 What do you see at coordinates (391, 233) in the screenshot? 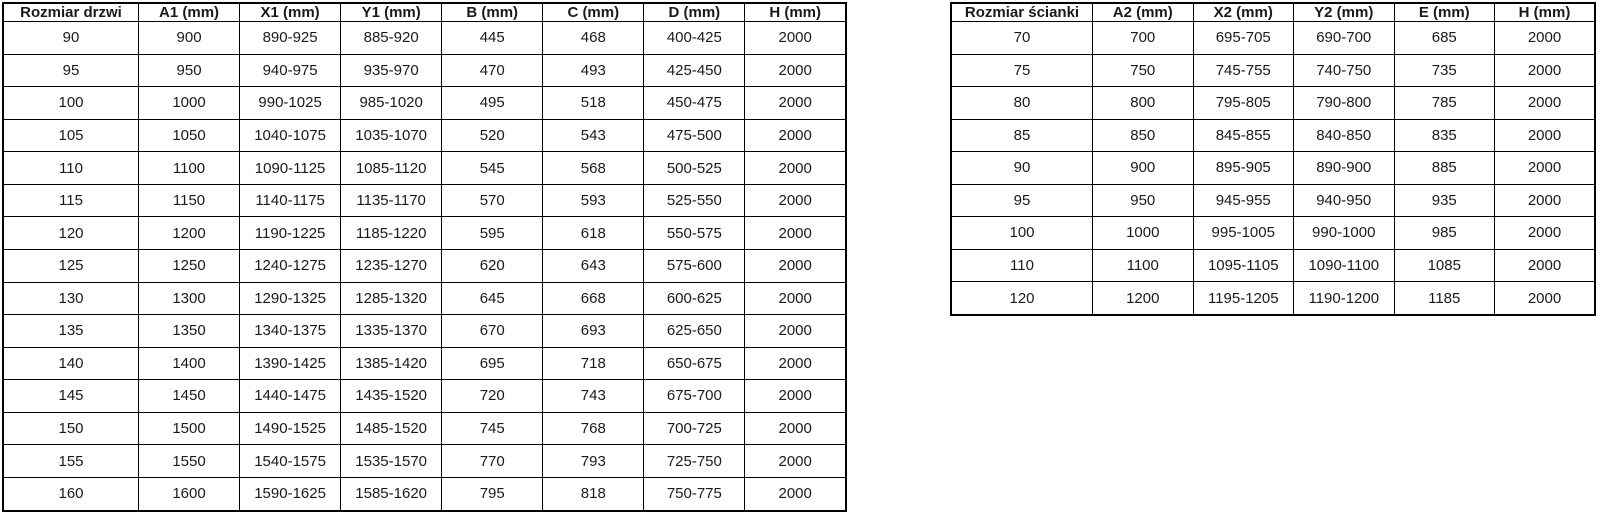
I see `table-cell: 1185-1220` at bounding box center [391, 233].